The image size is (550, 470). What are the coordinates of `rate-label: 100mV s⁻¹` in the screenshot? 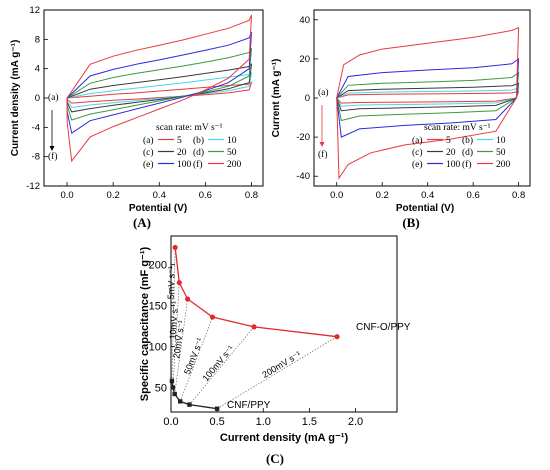 It's located at (217, 364).